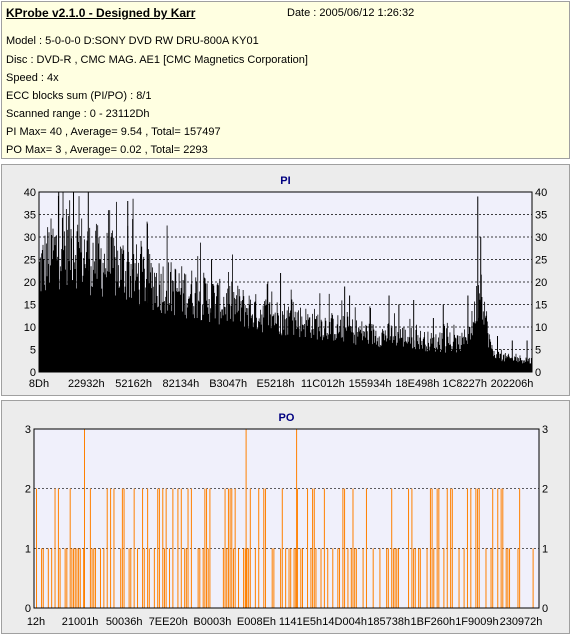  What do you see at coordinates (28, 490) in the screenshot?
I see `y-tick-label-left: 2` at bounding box center [28, 490].